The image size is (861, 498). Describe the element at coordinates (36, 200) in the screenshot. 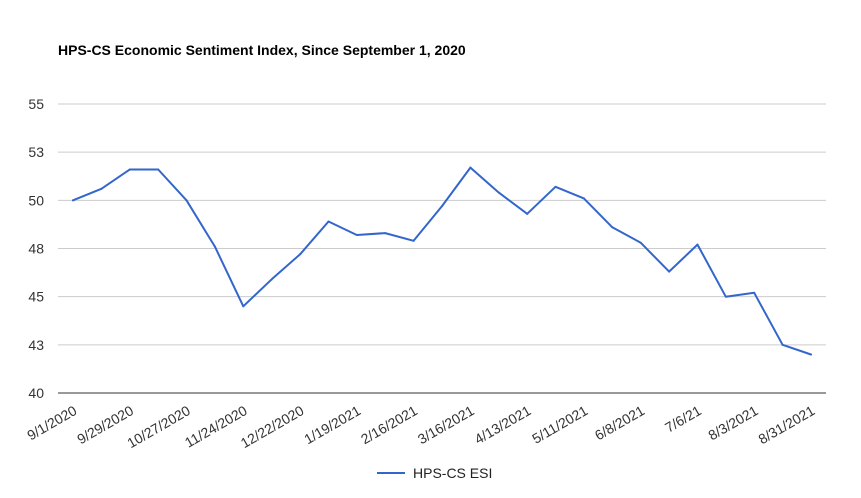

I see `y-tick-label: 50` at that location.